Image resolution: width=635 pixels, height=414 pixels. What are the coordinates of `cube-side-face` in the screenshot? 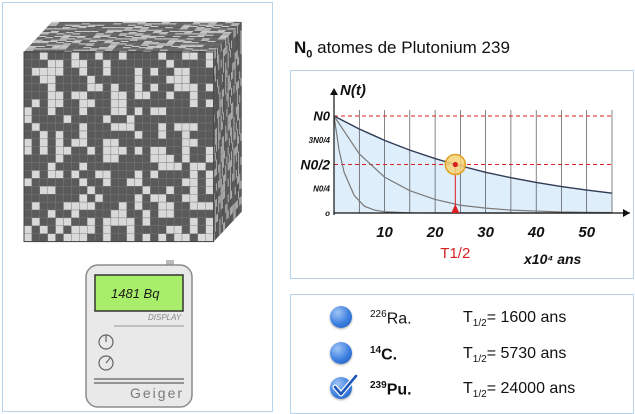 It's located at (227, 131).